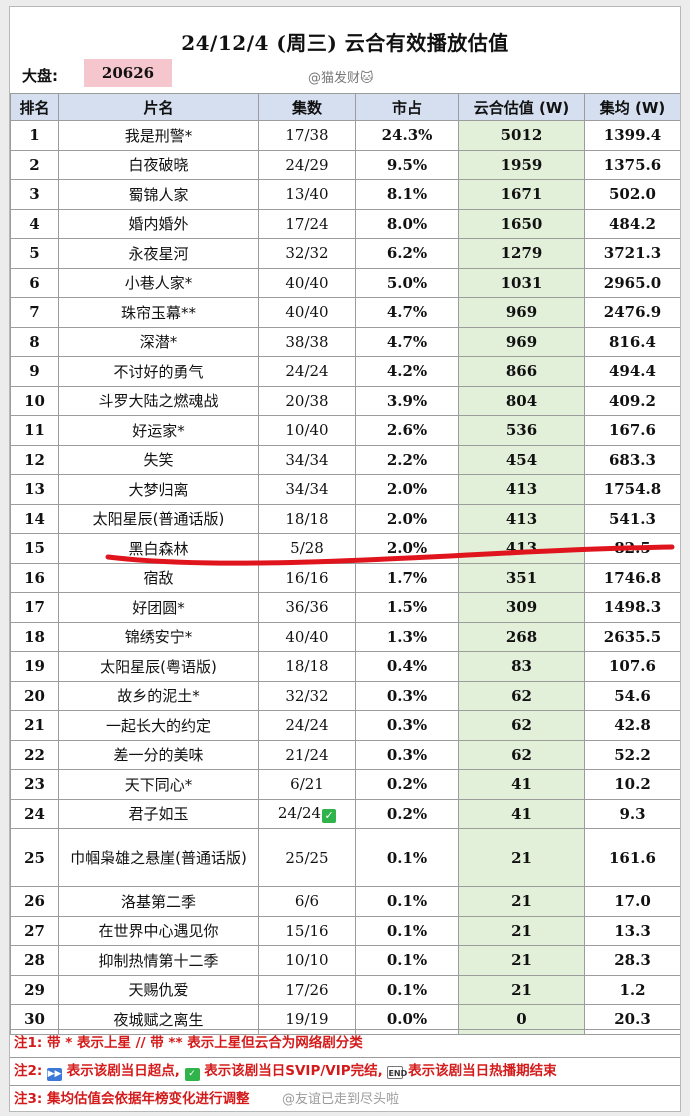 Image resolution: width=690 pixels, height=1116 pixels. Describe the element at coordinates (345, 312) in the screenshot. I see `table-row: 7 珠帘玉幕** 40/40 4.7% 969 2476.9` at that location.